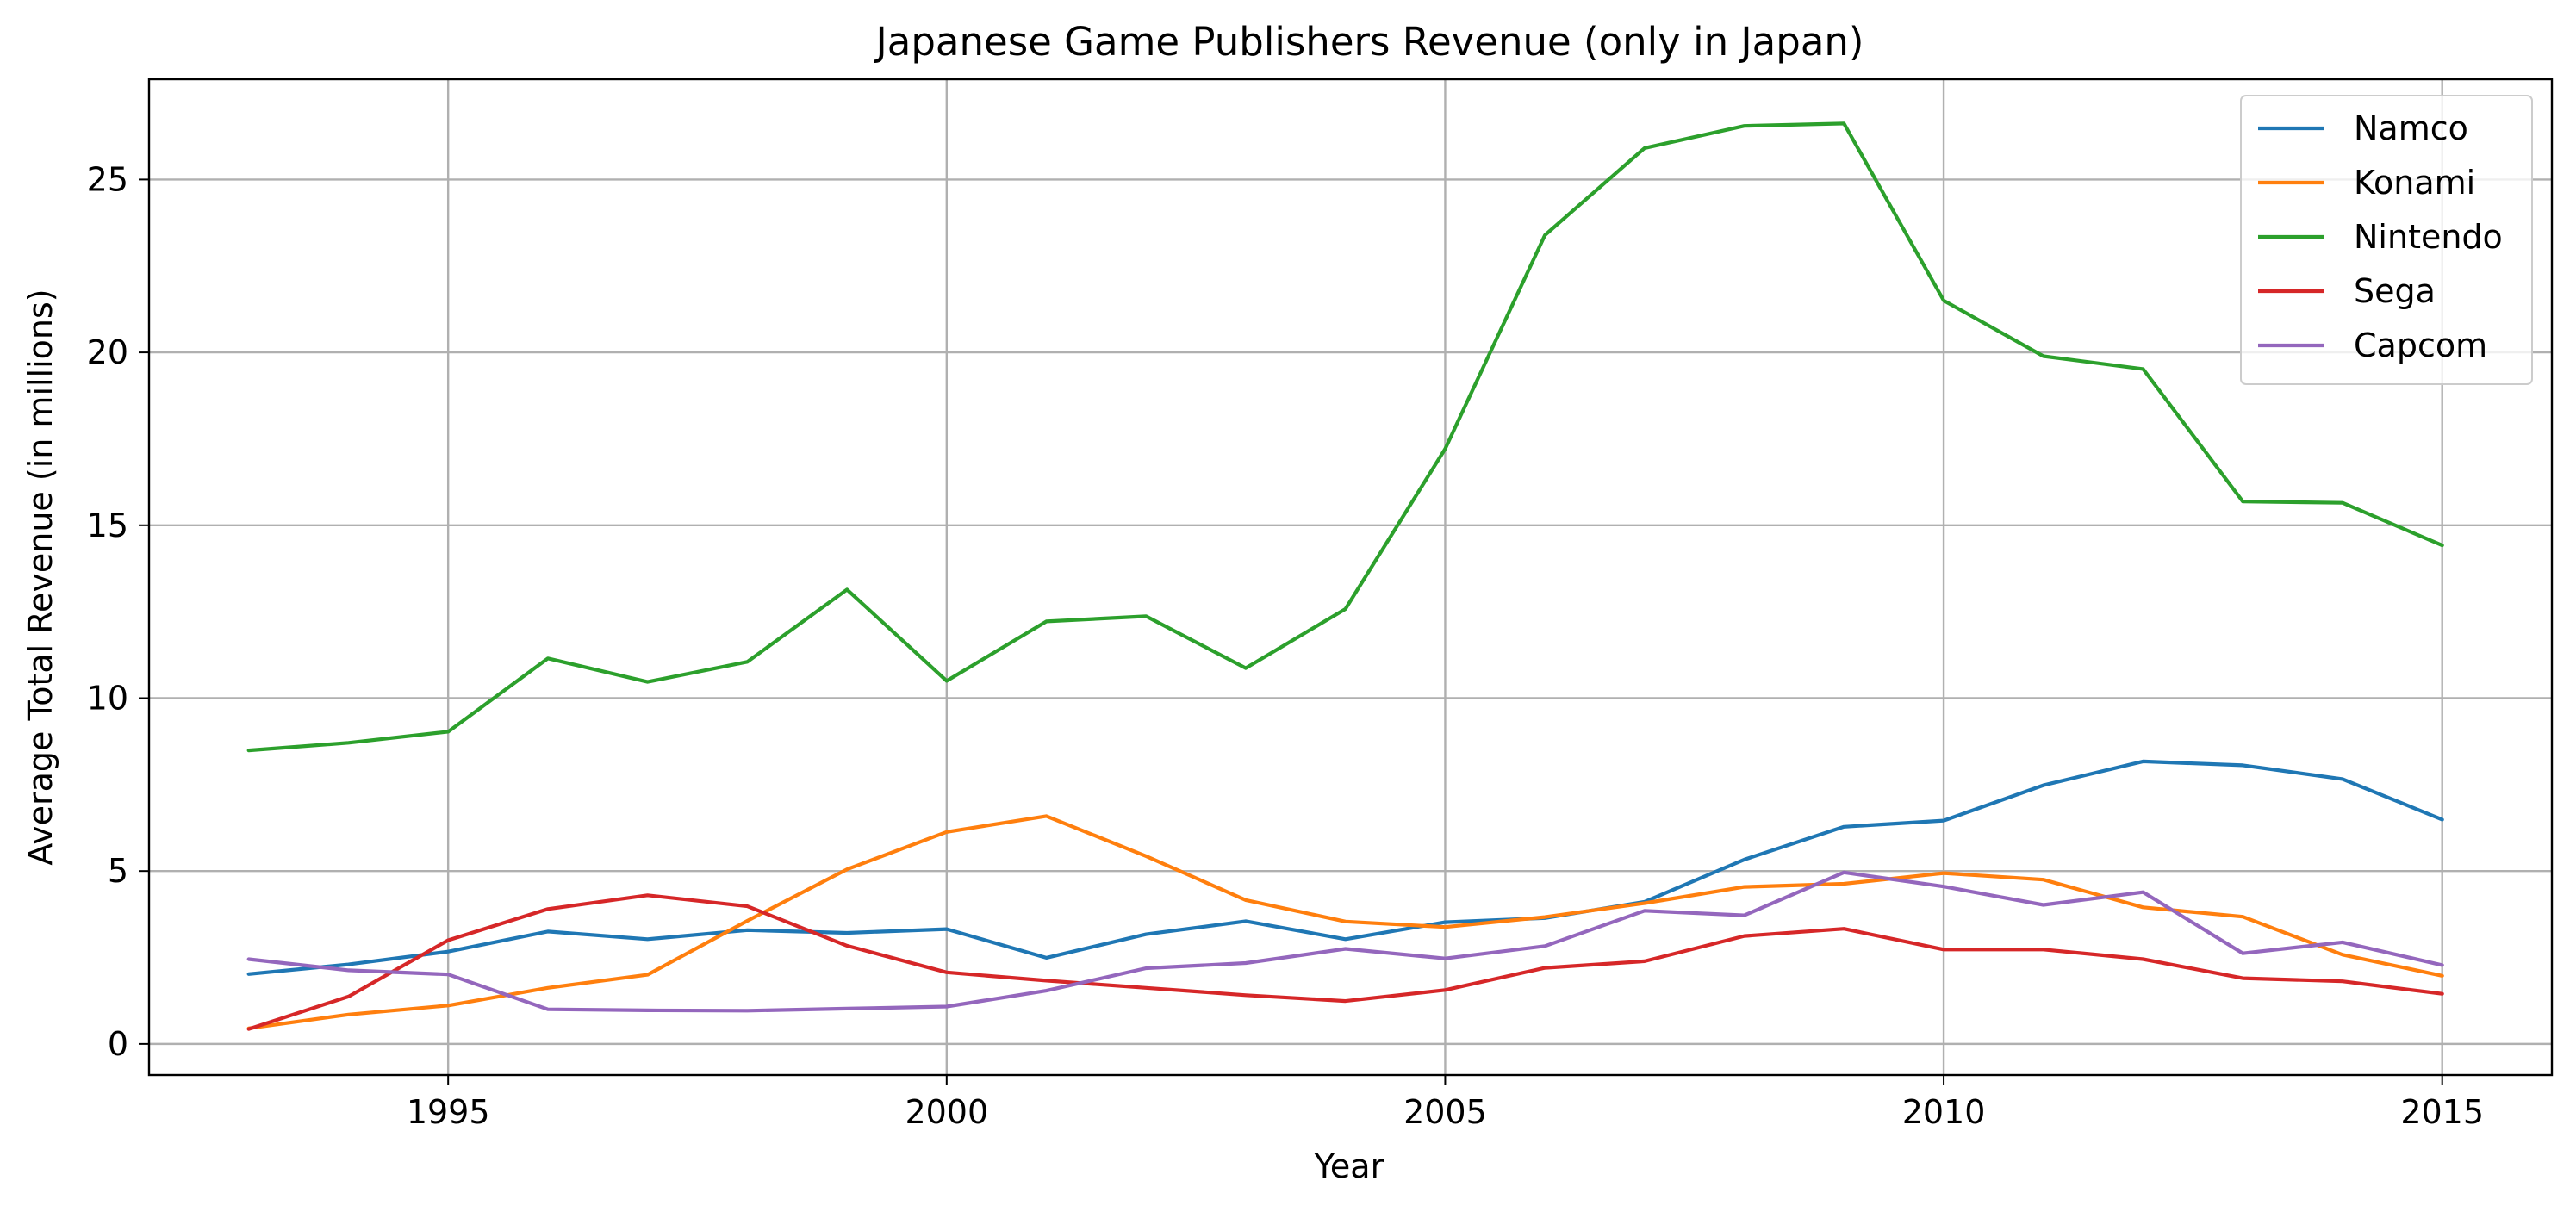  I want to click on y-tick-label: 25, so click(108, 179).